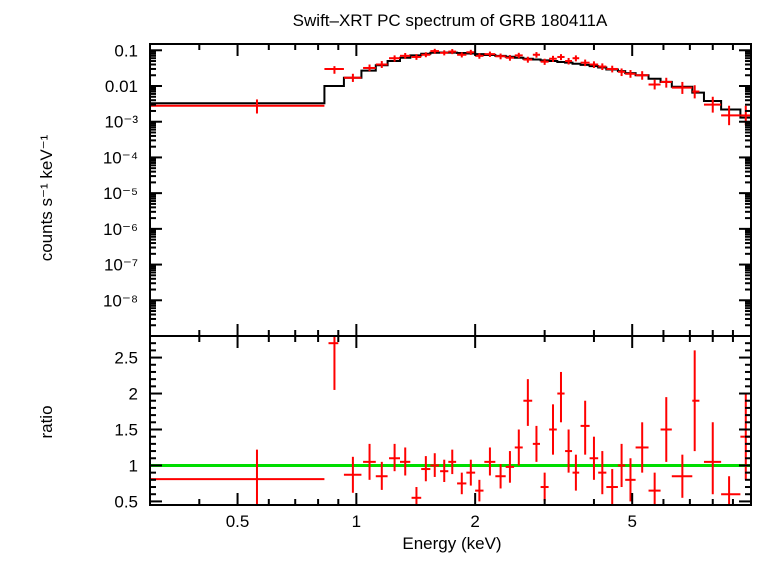 This screenshot has height=561, width=758. I want to click on x-axis-label: Energy (keV), so click(451, 543).